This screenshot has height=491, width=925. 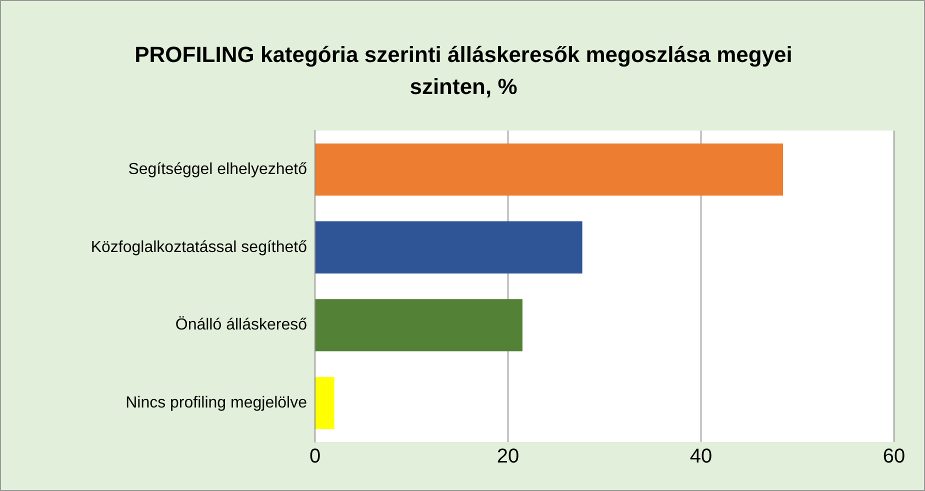 What do you see at coordinates (241, 325) in the screenshot?
I see `y-tick-label: Önálló álláskereső` at bounding box center [241, 325].